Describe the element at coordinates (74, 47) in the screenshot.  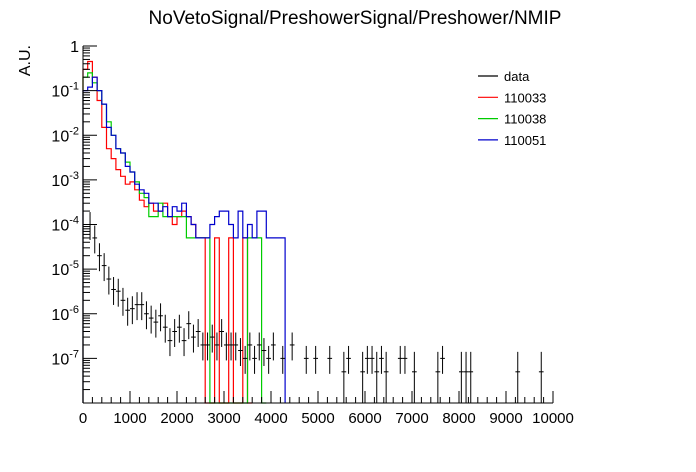
I see `y-tick-label: 1` at that location.